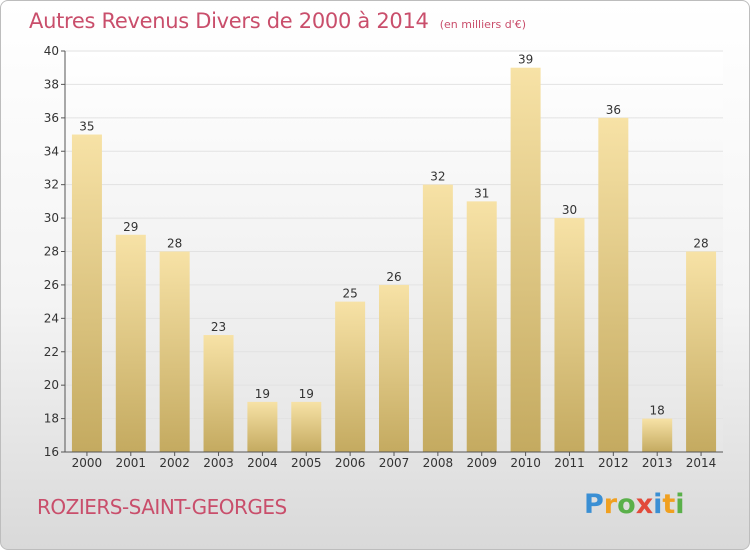 Image resolution: width=750 pixels, height=550 pixels. What do you see at coordinates (481, 193) in the screenshot?
I see `bar-value-label: 31` at bounding box center [481, 193].